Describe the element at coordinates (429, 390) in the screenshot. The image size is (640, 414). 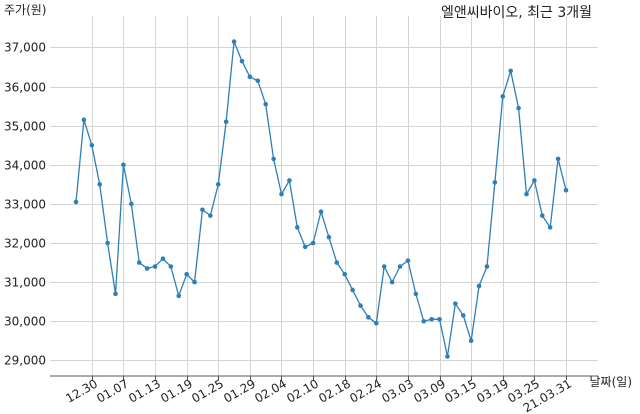
I see `x-tick-label: 03.09` at that location.